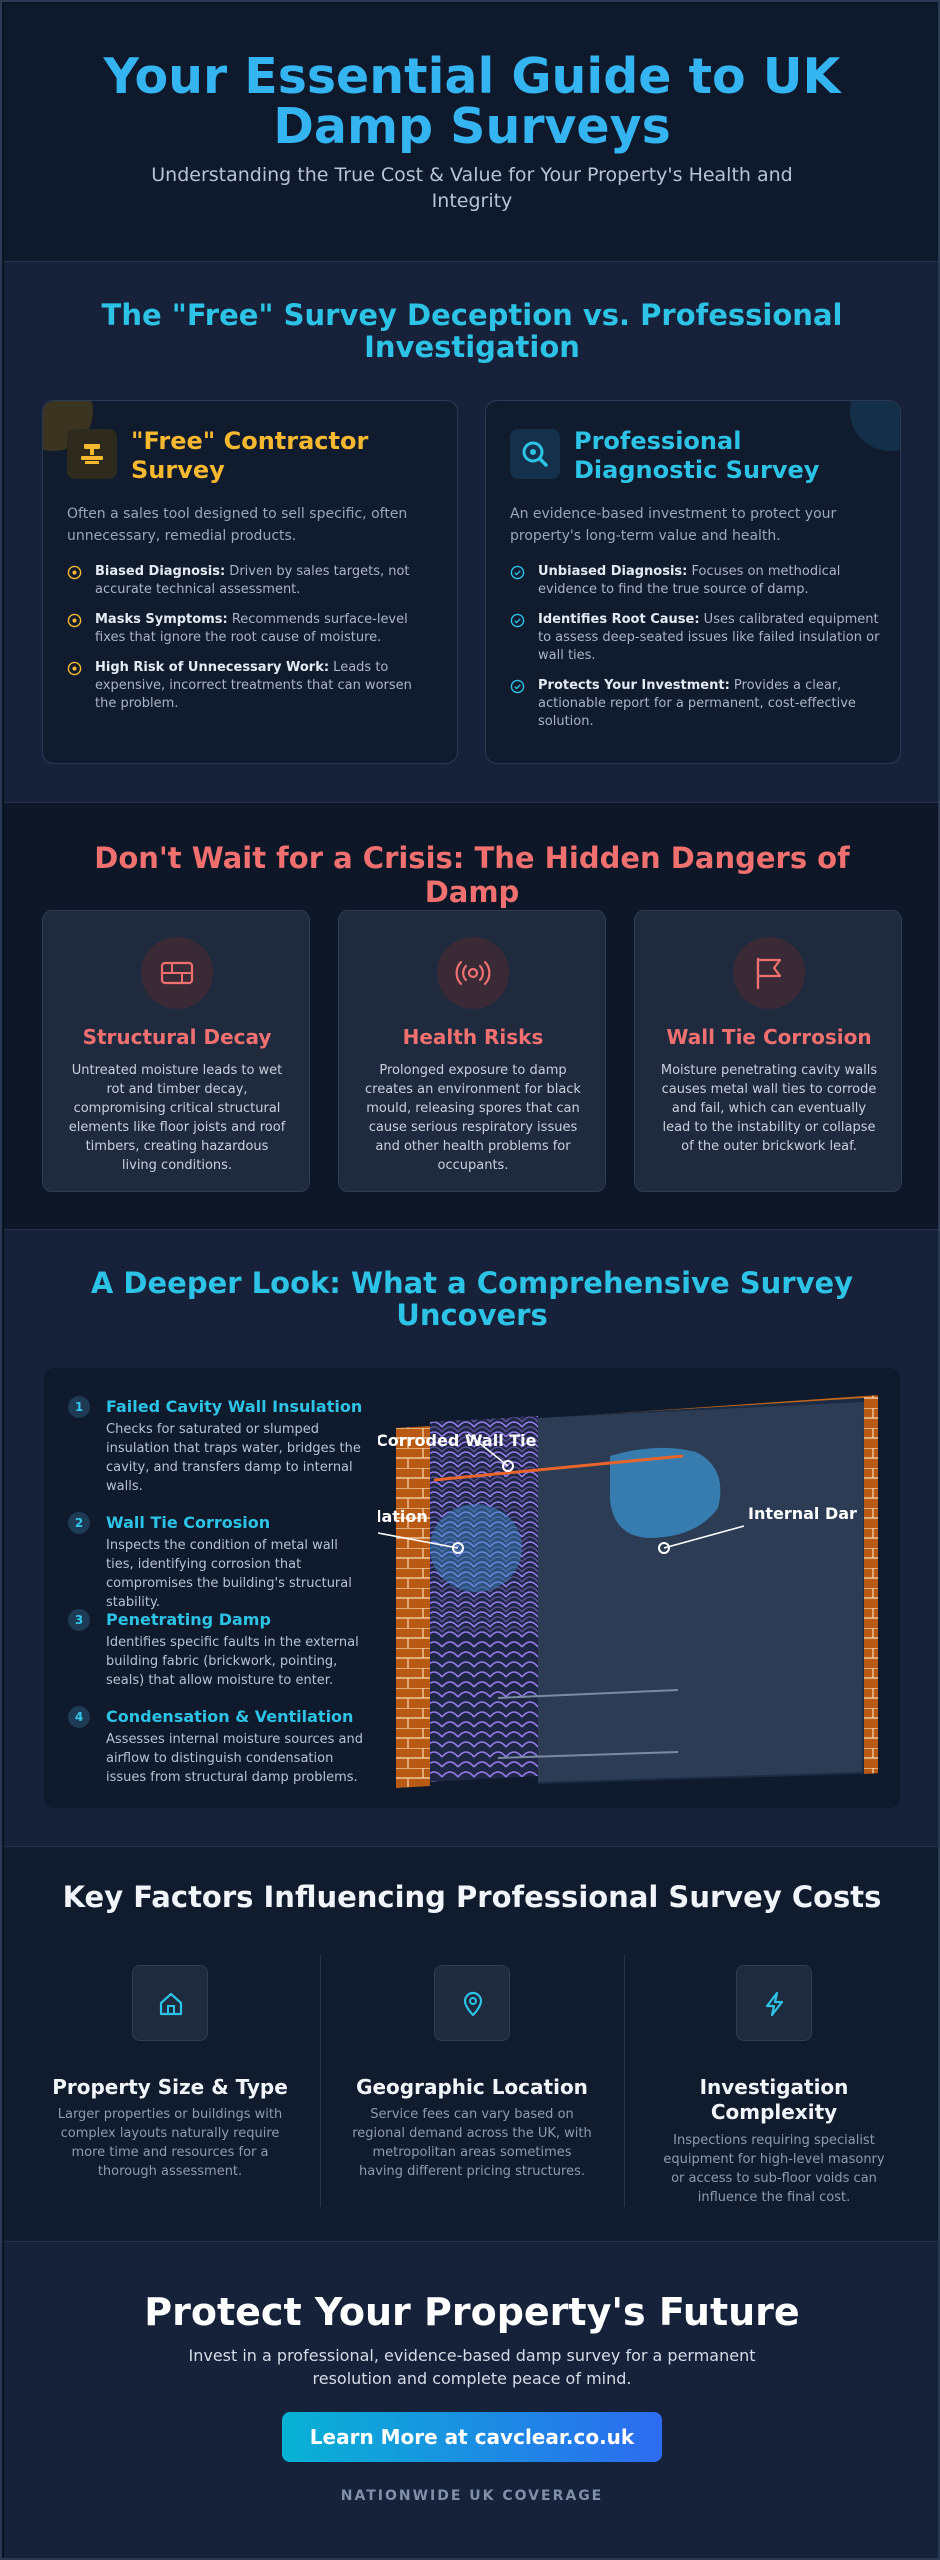 This screenshot has height=2560, width=940. What do you see at coordinates (871, 1584) in the screenshot?
I see `inner-brick-leaf` at bounding box center [871, 1584].